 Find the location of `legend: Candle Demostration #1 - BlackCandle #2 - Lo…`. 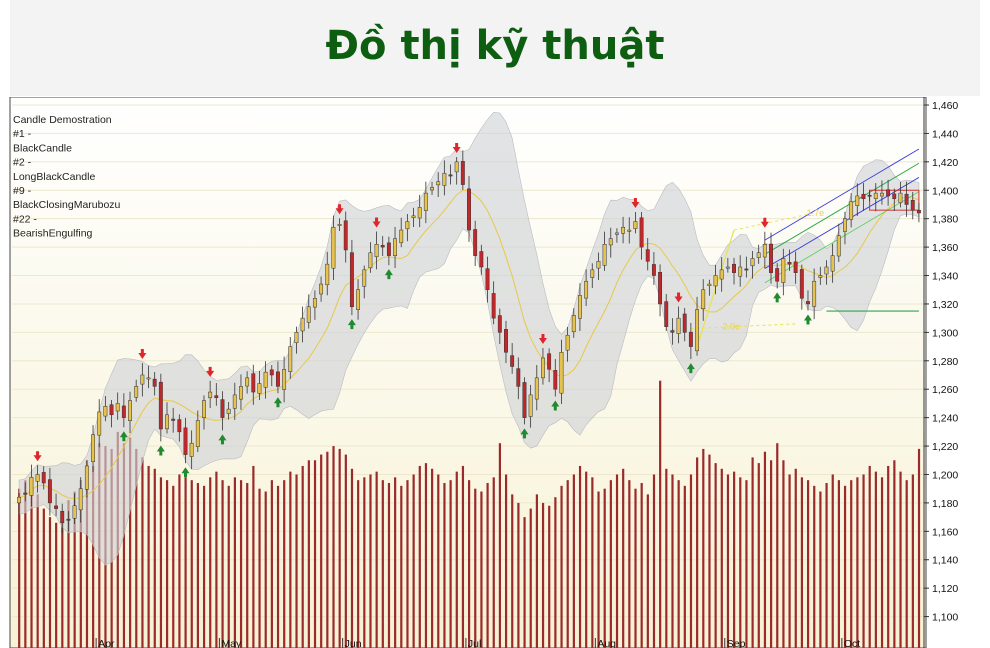

legend: Candle Demostration #1 - BlackCandle #2 - Lo… is located at coordinates (67, 177).